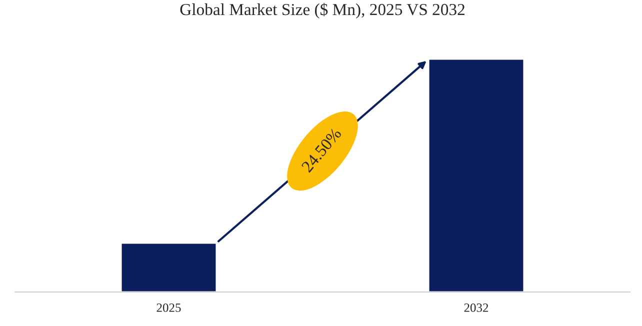  Describe the element at coordinates (322, 10) in the screenshot. I see `chart-title: Global Market Size ($ Mn), 2025 VS 2032` at that location.